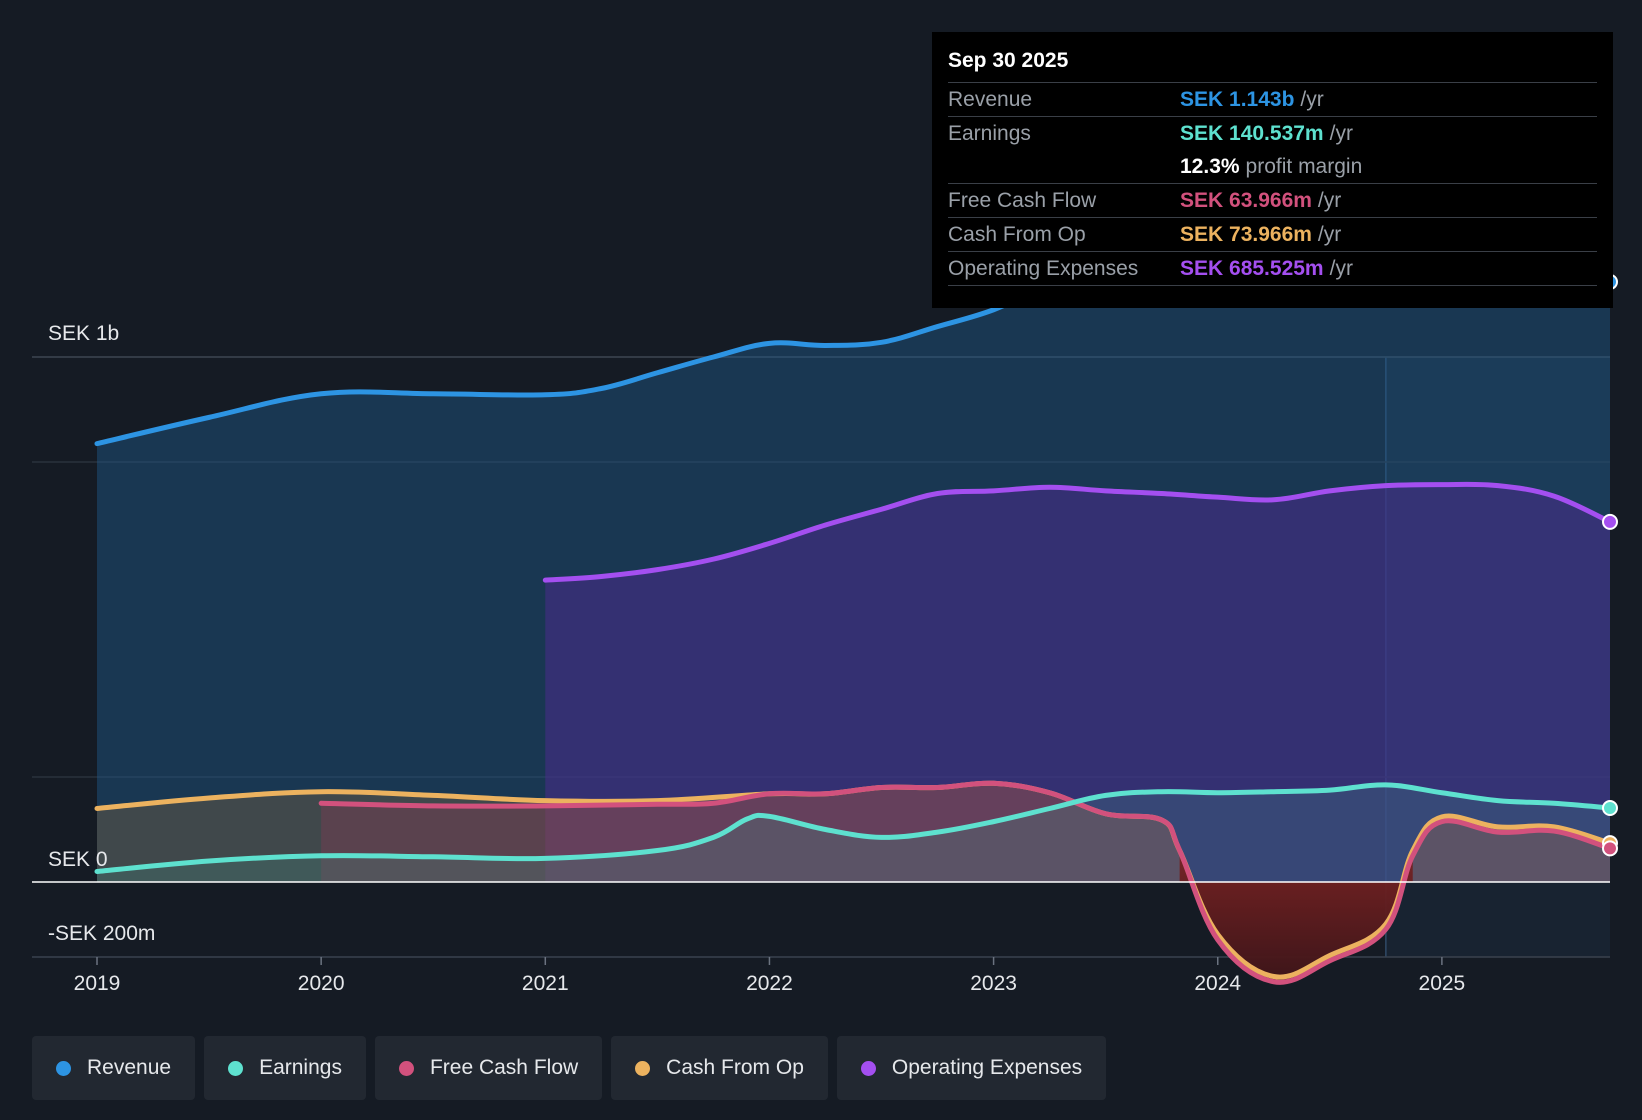  What do you see at coordinates (1017, 234) in the screenshot?
I see `tooltip-label: Cash From Op` at bounding box center [1017, 234].